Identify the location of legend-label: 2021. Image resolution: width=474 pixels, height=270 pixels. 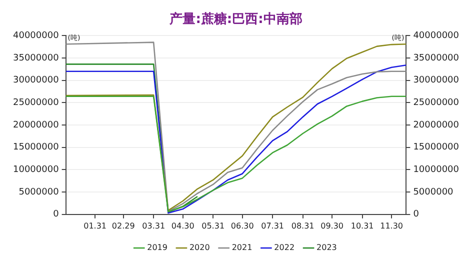
(242, 247).